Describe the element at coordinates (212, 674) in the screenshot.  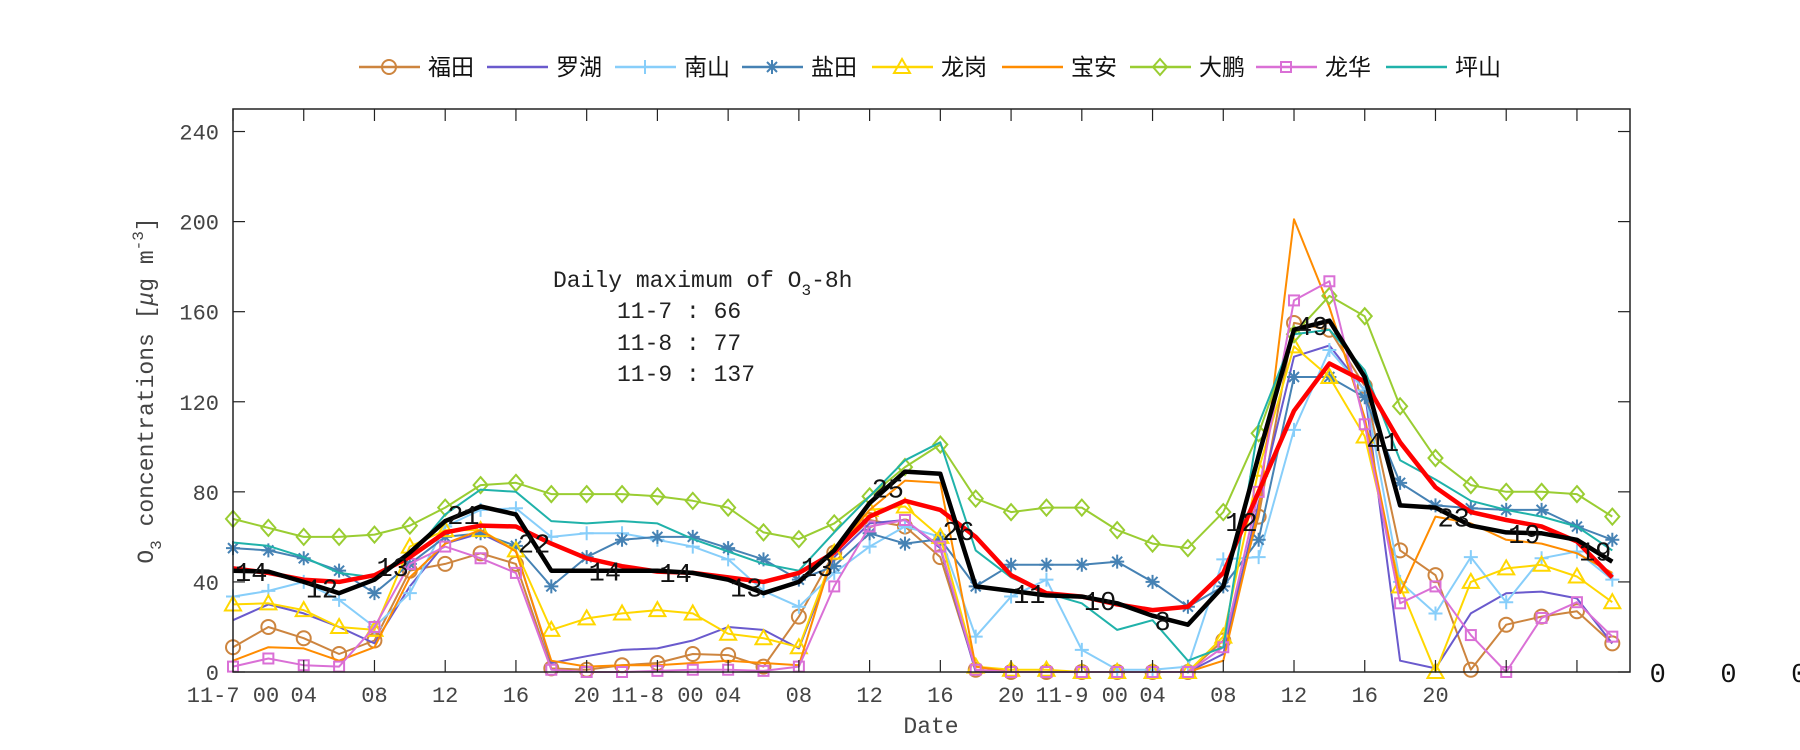
I see `y-tick-label: 0` at that location.